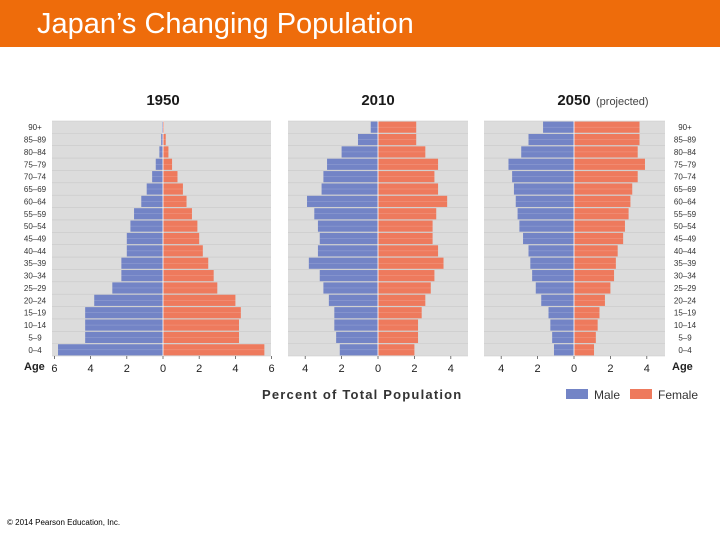  What do you see at coordinates (35, 325) in the screenshot?
I see `age-label-left-2: 10–14` at bounding box center [35, 325].